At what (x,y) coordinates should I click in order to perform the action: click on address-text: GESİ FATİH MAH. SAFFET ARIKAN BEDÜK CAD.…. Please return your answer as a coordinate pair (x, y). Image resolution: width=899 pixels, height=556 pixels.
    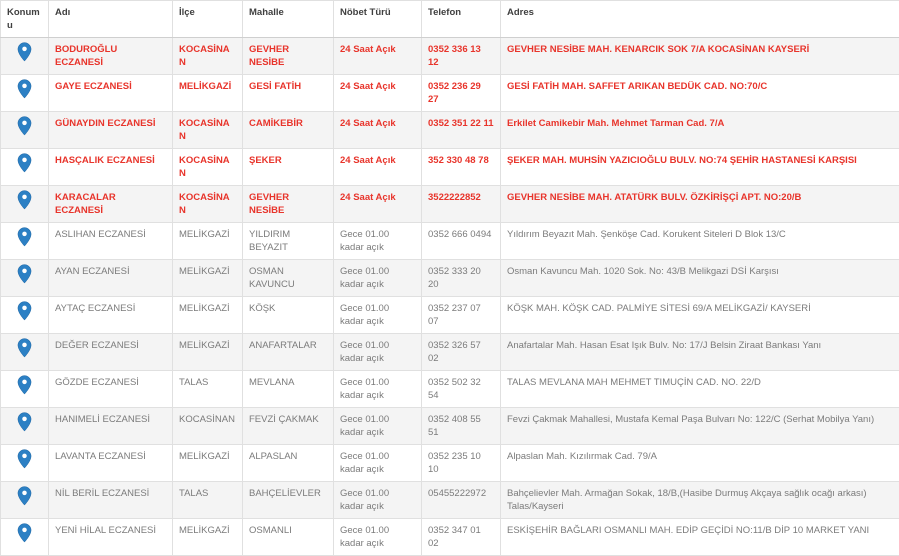
    Looking at the image, I should click on (700, 93).